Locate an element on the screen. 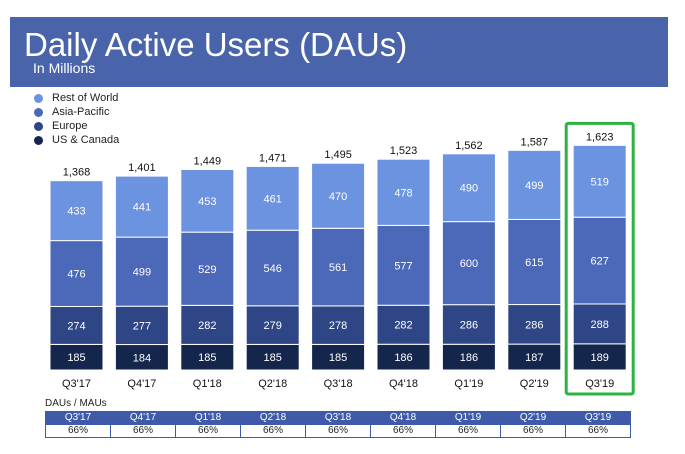 The height and width of the screenshot is (454, 685). data-label: 519 is located at coordinates (600, 182).